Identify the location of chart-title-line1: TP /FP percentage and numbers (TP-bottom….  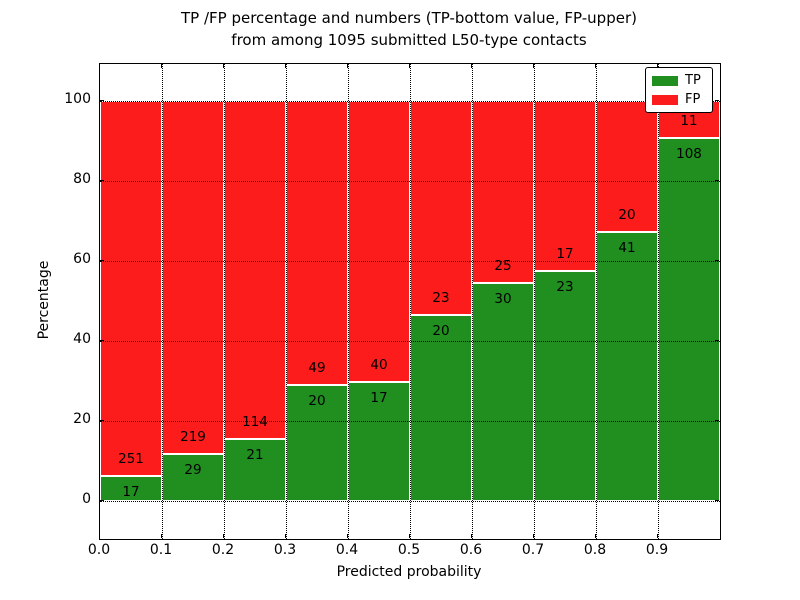
(409, 18).